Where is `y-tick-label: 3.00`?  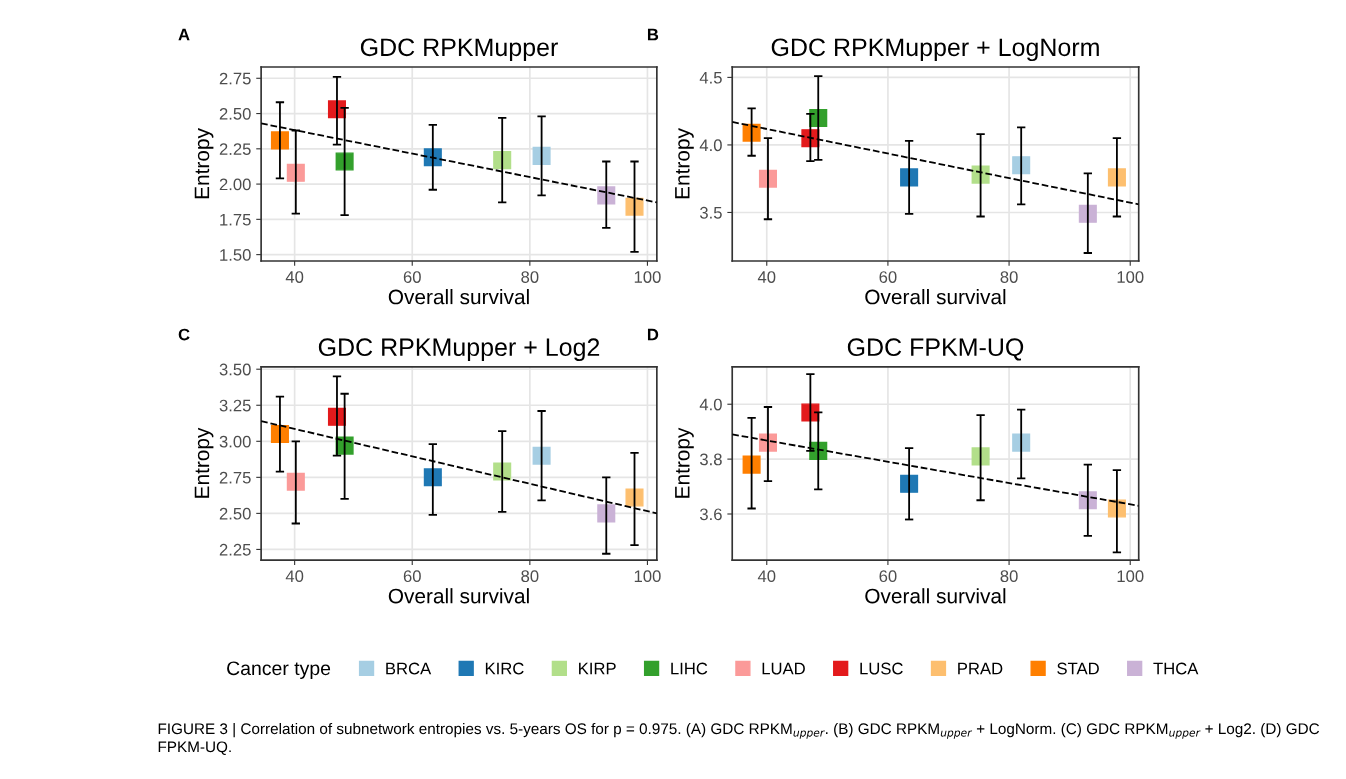 y-tick-label: 3.00 is located at coordinates (235, 441).